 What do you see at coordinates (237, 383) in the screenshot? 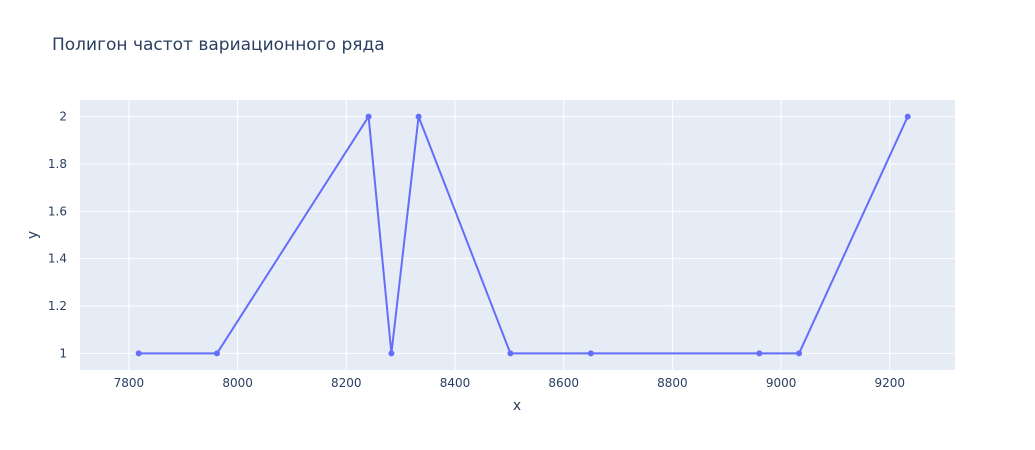
I see `x-tick-label: 8000` at bounding box center [237, 383].